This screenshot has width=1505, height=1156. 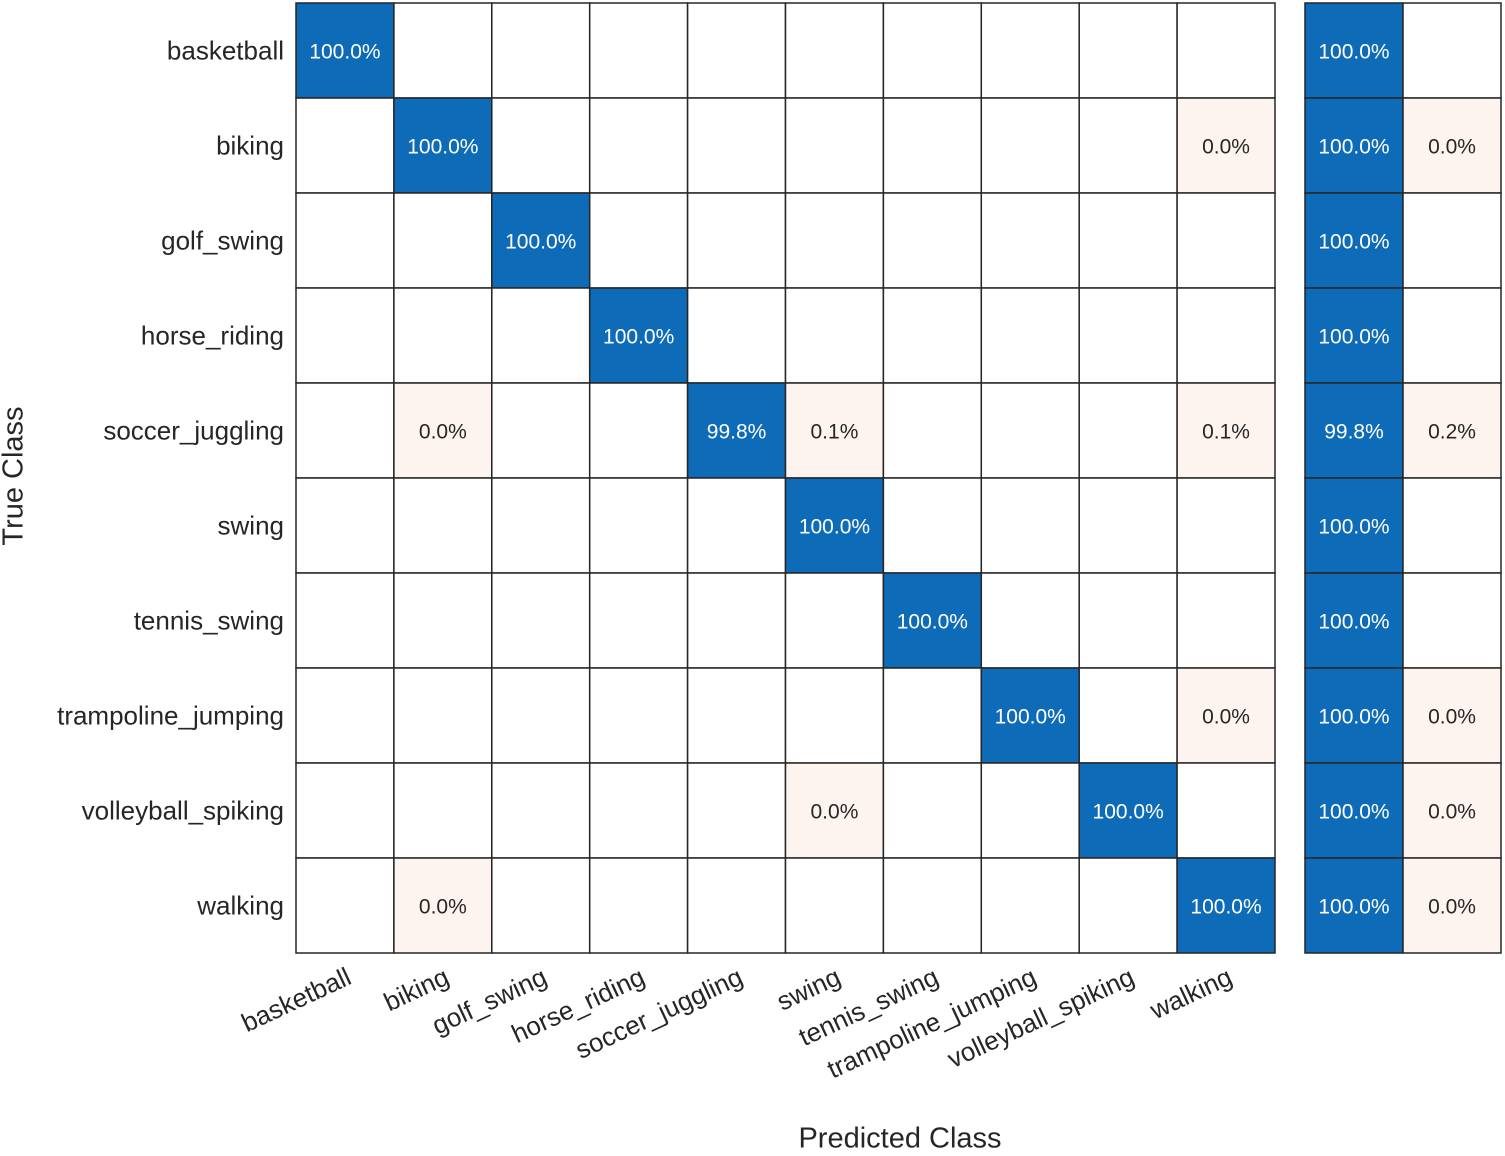 What do you see at coordinates (900, 1138) in the screenshot?
I see `x-axis-title: Predicted Class` at bounding box center [900, 1138].